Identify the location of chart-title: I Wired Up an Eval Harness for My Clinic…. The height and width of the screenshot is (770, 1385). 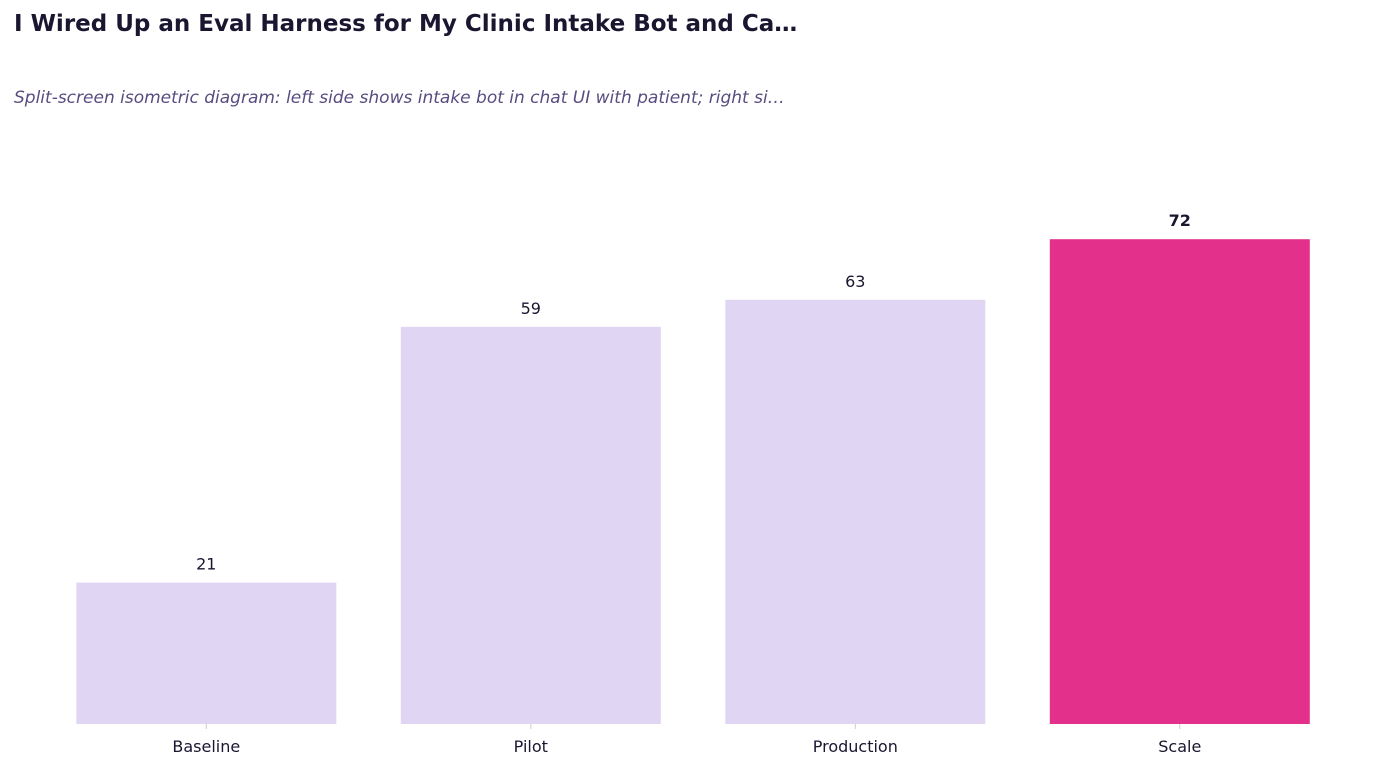
(406, 24).